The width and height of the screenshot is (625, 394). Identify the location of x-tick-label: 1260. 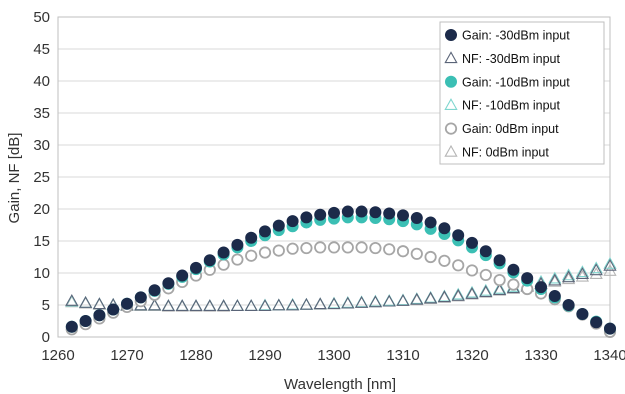
(57, 355).